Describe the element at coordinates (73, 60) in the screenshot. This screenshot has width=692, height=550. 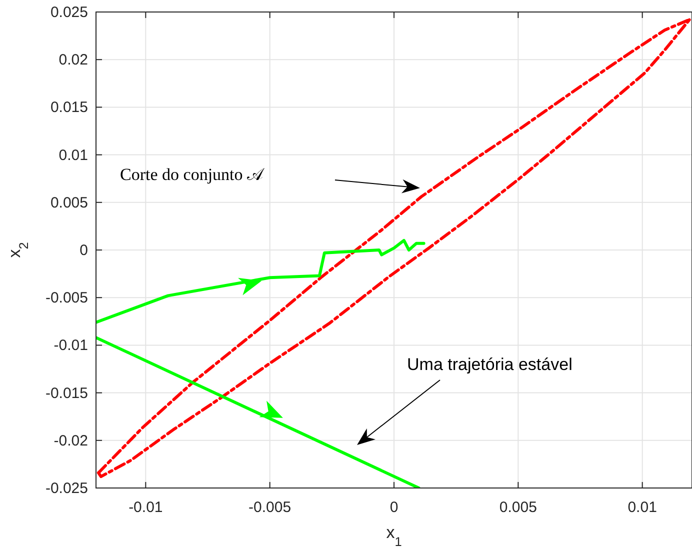
I see `y-tick-label: 0.02` at that location.